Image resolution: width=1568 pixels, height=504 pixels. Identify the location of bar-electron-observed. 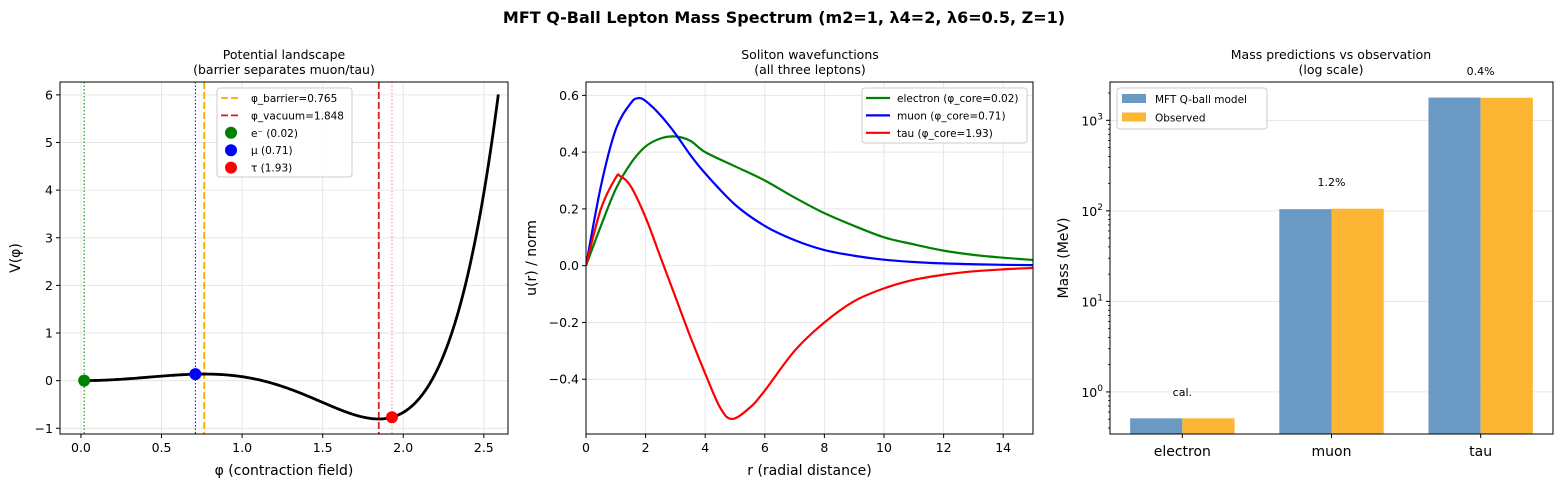
(1208, 426).